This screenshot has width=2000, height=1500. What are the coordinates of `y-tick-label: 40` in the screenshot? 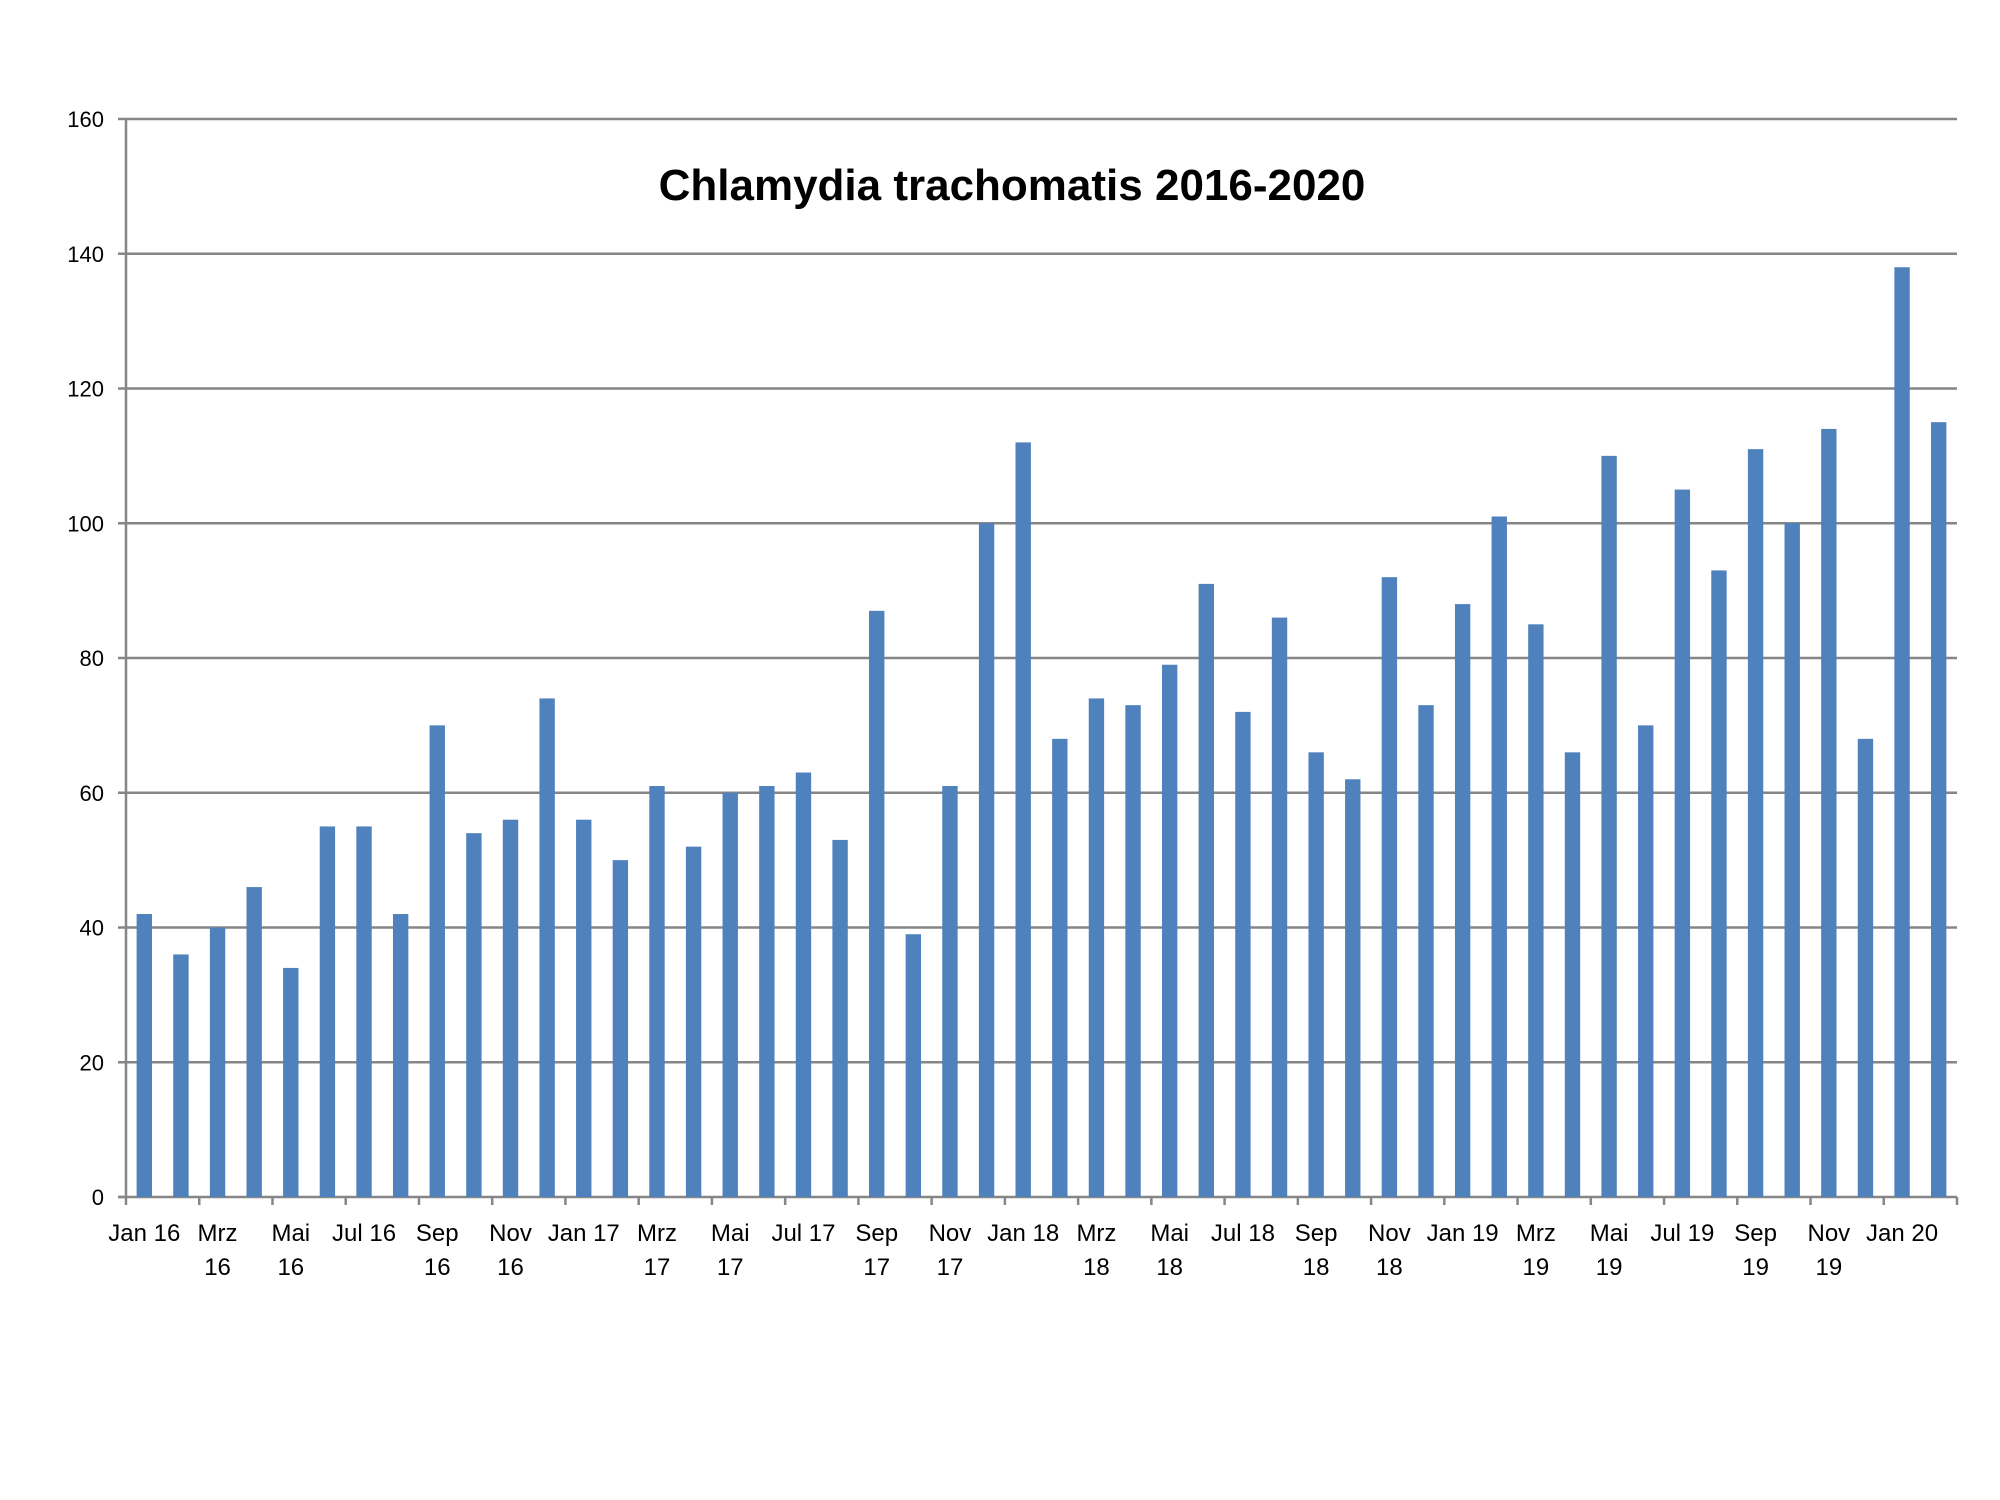 It's located at (92, 928).